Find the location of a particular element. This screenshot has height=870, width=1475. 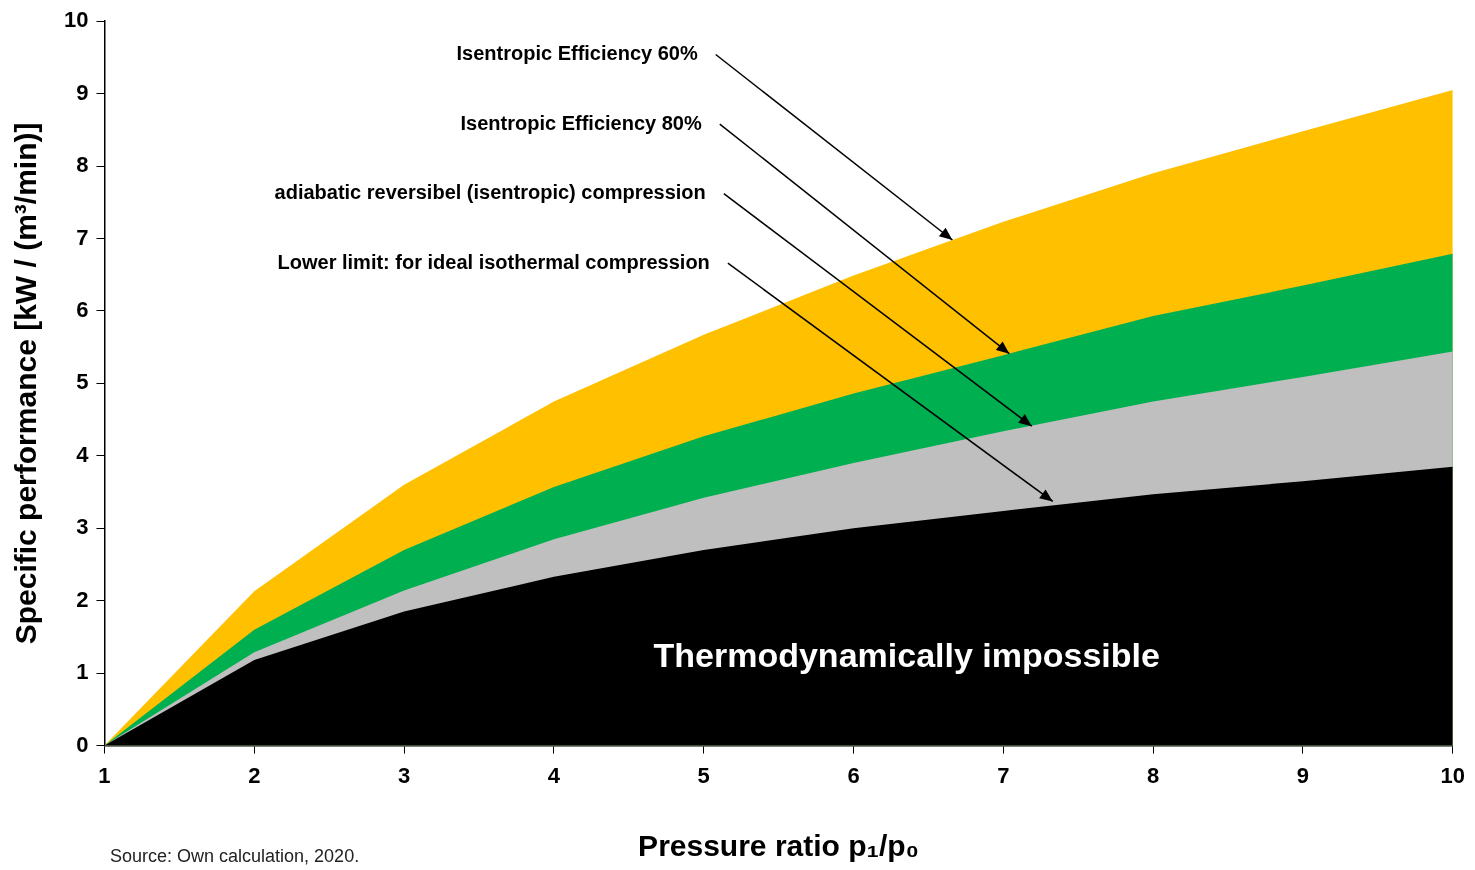

x-tick-label: 2 is located at coordinates (254, 775).